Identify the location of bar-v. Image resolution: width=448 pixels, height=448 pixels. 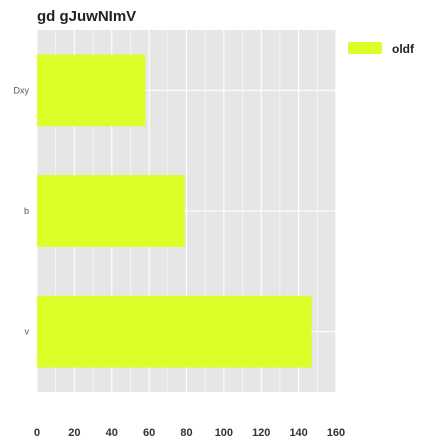
(174, 332).